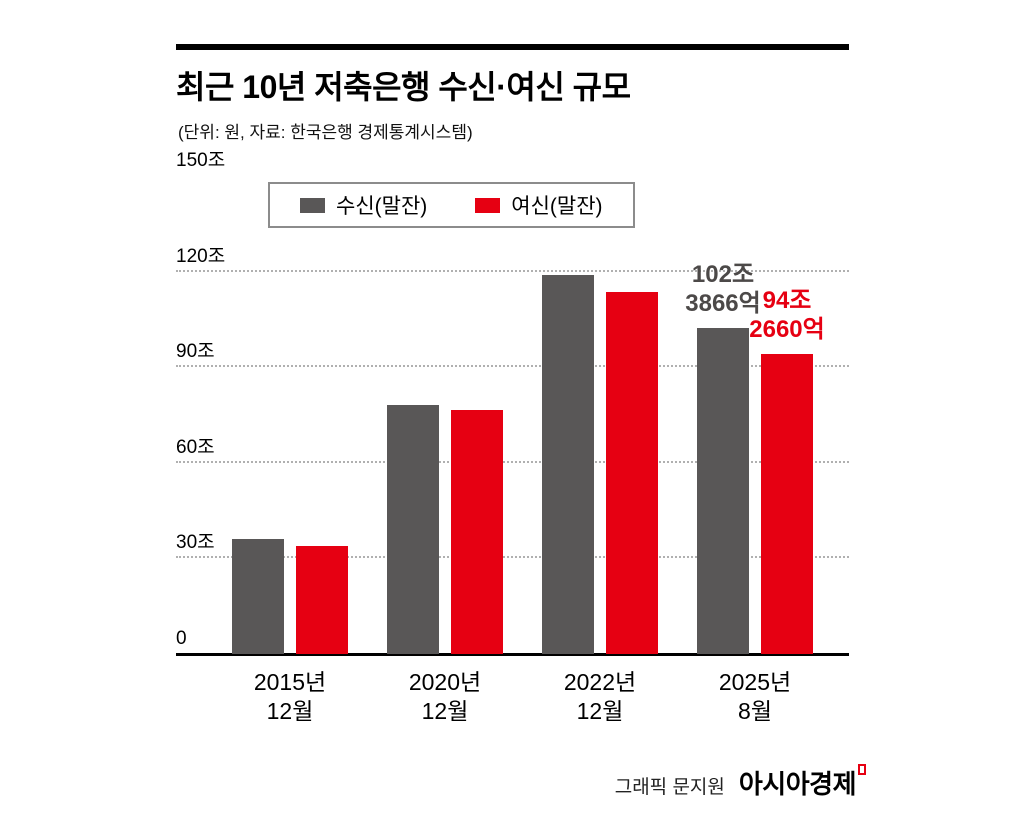  I want to click on x-tick-label-0: 2015년 12월, so click(290, 696).